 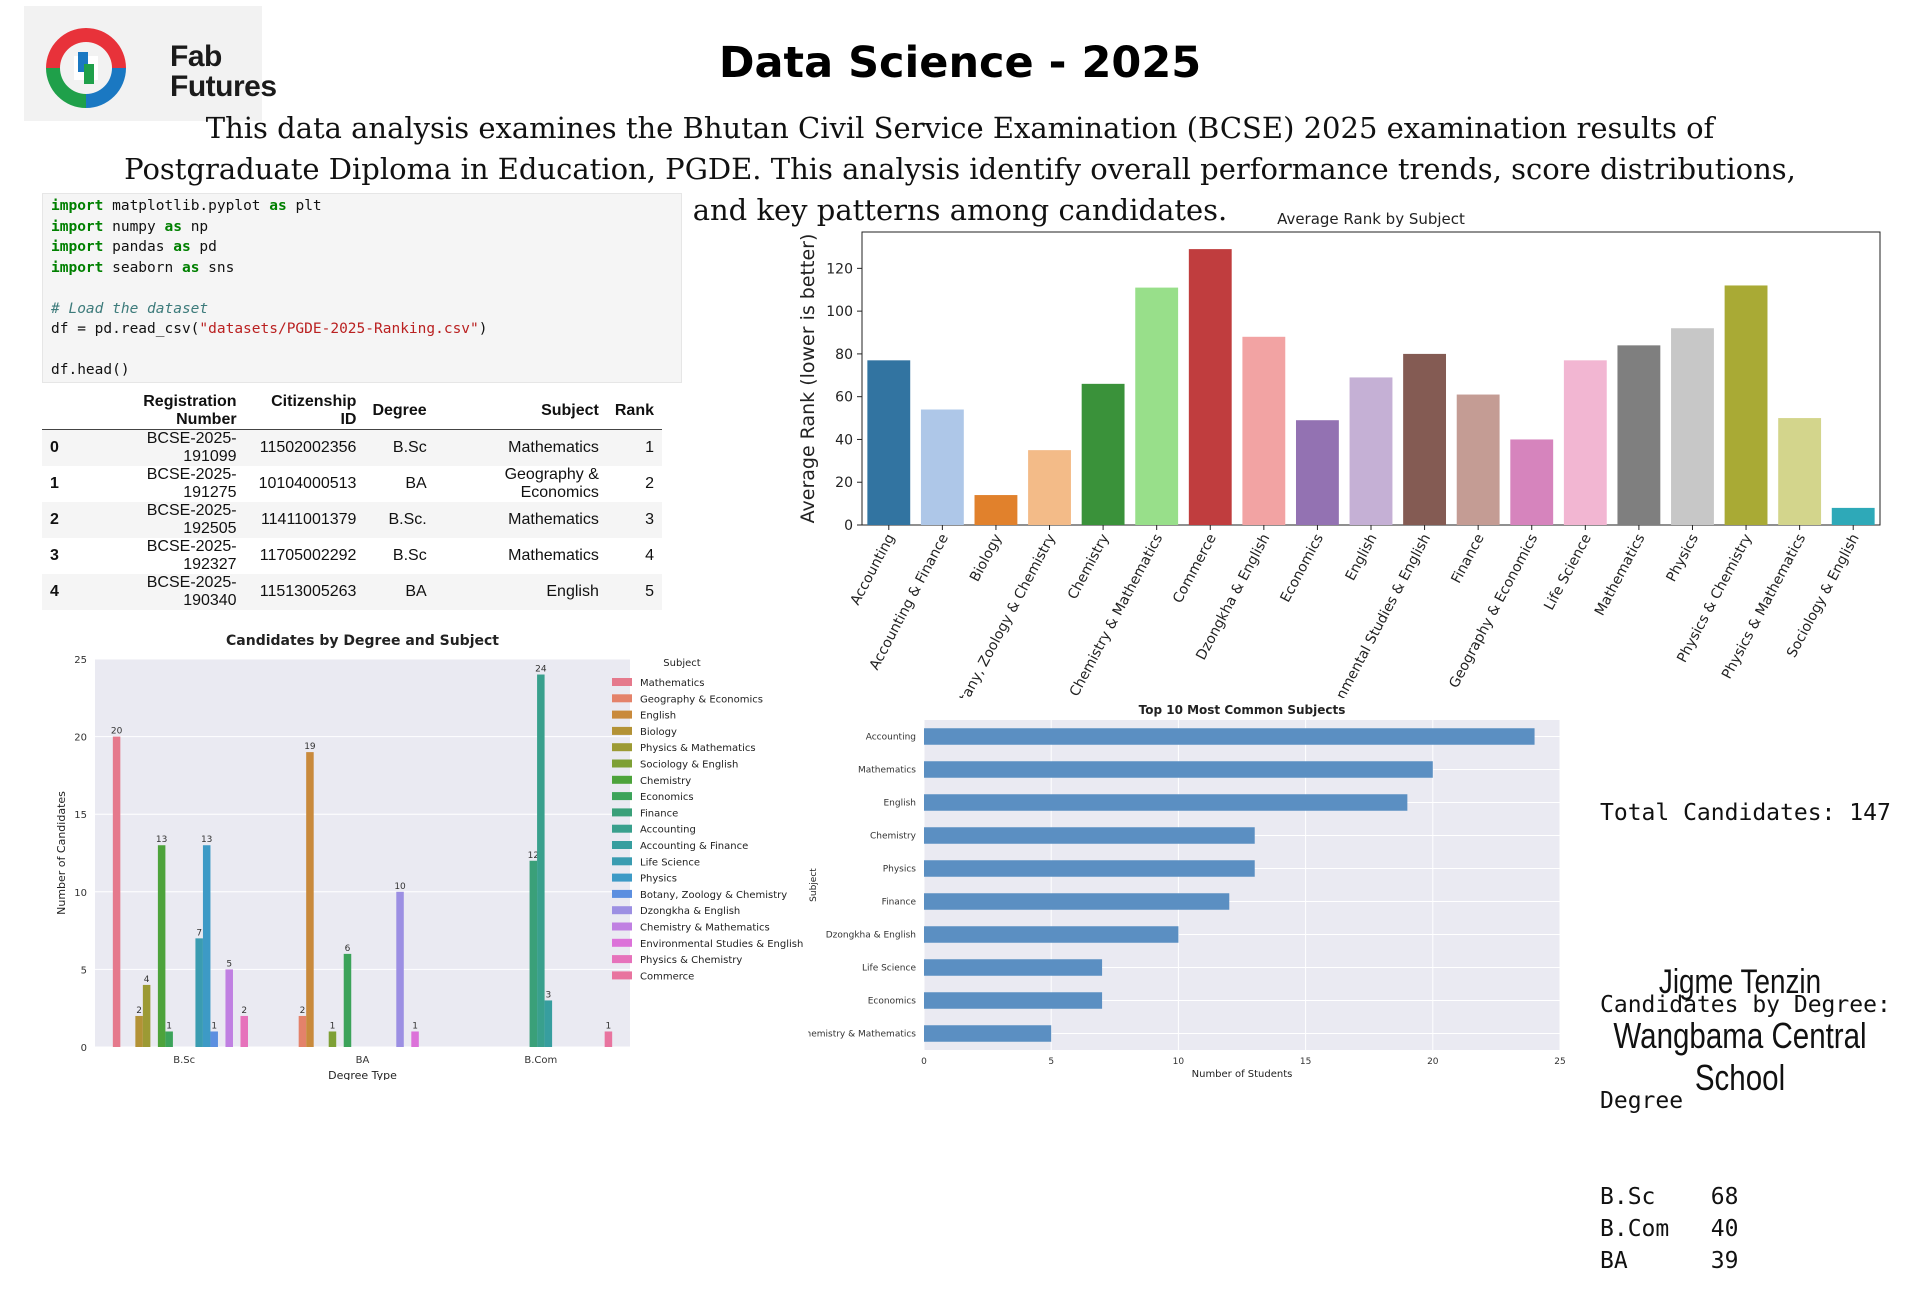 What do you see at coordinates (551, 483) in the screenshot?
I see `table-cell: Geography & Economics` at bounding box center [551, 483].